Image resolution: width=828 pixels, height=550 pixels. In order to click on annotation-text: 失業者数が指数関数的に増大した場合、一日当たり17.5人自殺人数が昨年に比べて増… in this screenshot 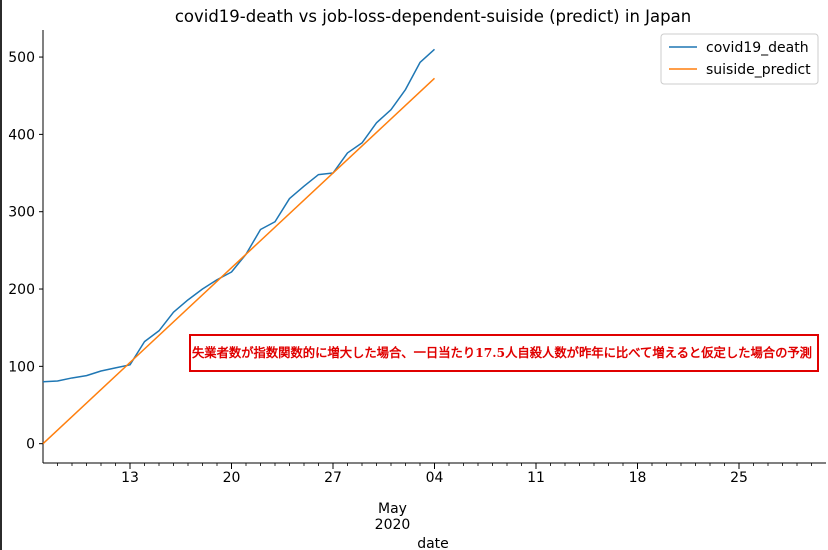, I will do `click(502, 352)`.